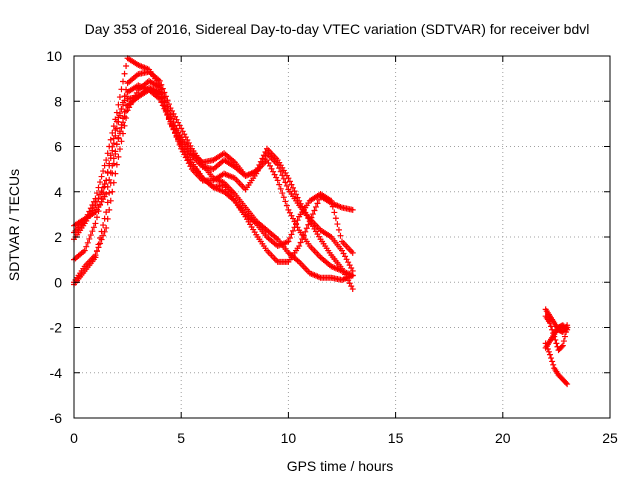  Describe the element at coordinates (58, 192) in the screenshot. I see `y-tick-label: 4` at that location.